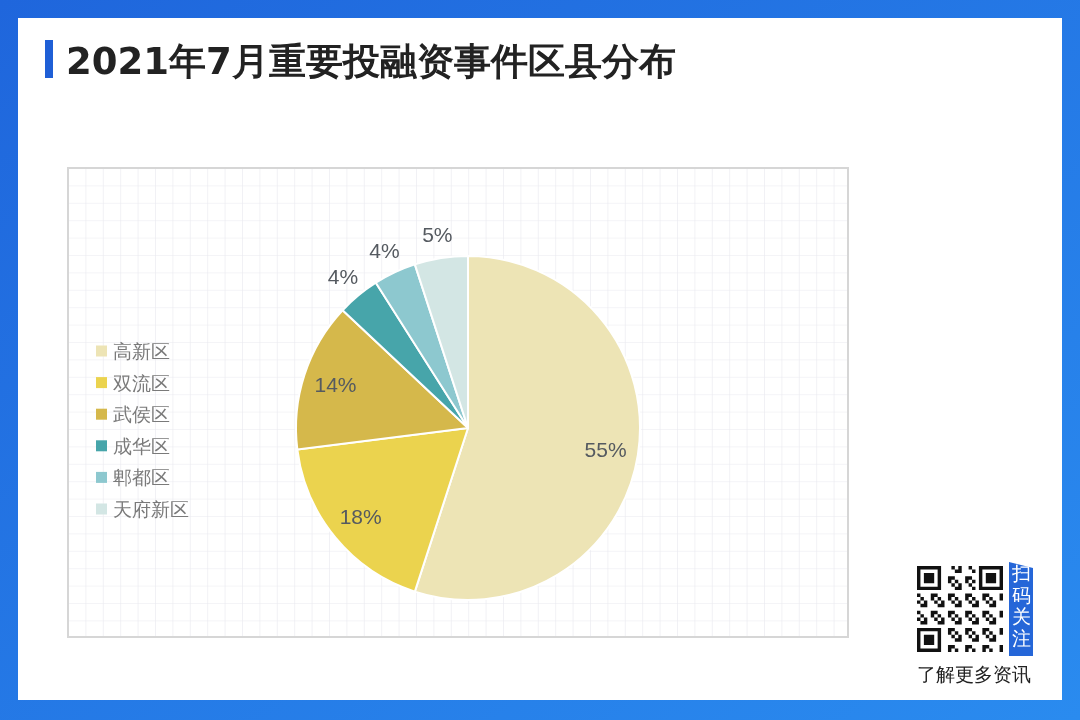 The image size is (1080, 720). What do you see at coordinates (141, 445) in the screenshot?
I see `legend-label: 成华区` at bounding box center [141, 445].